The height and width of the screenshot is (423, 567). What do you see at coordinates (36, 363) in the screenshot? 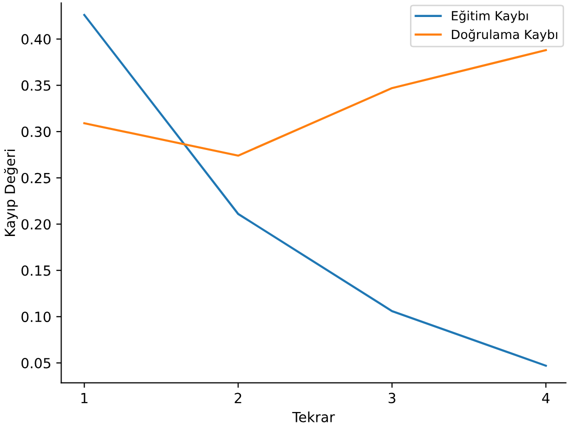
I see `y-tick-label: 0.05` at bounding box center [36, 363].